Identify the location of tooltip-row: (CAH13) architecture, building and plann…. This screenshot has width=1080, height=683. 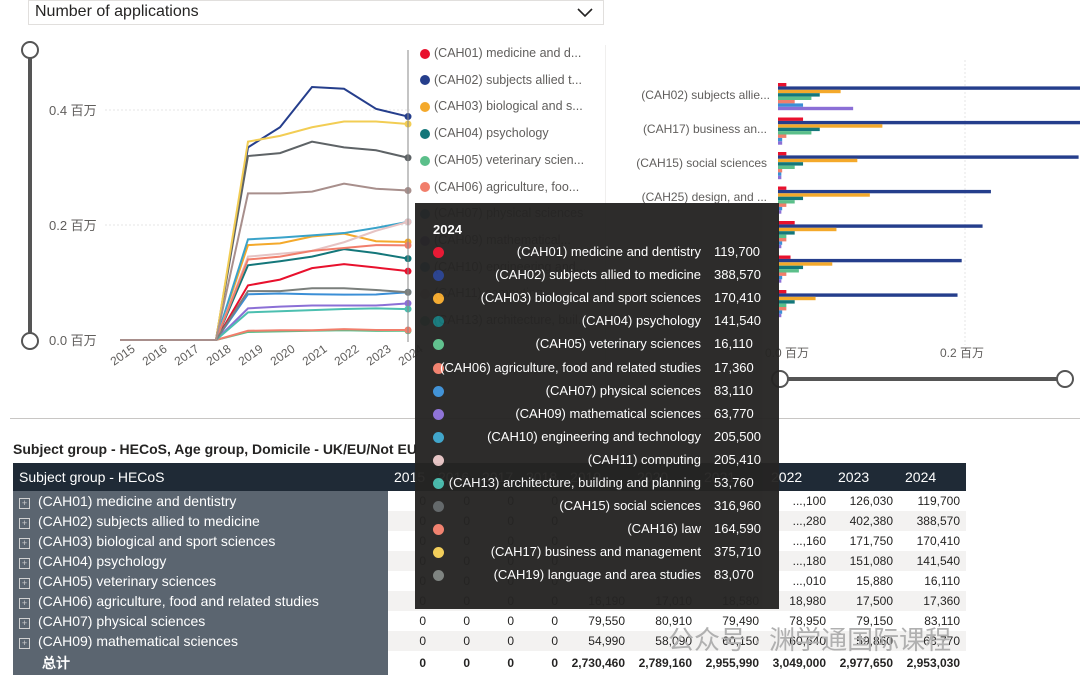
(597, 483).